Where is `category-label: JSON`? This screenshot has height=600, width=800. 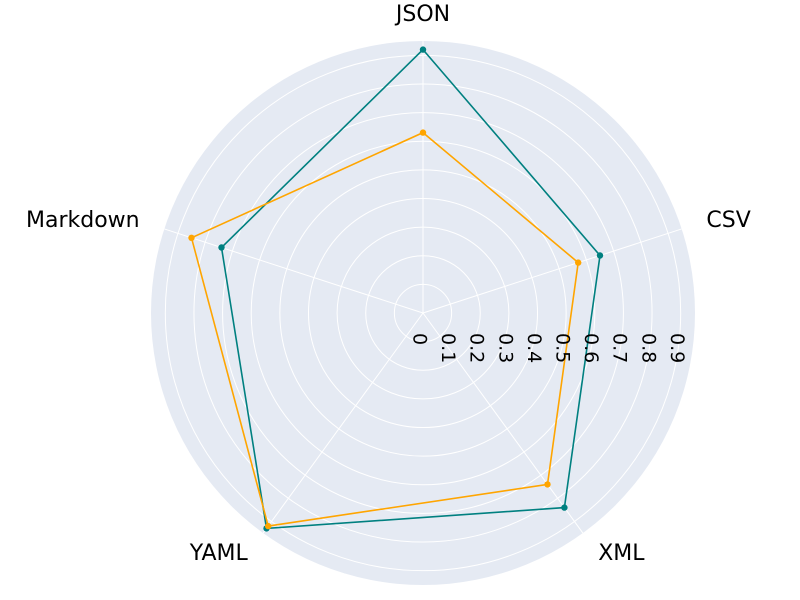 category-label: JSON is located at coordinates (422, 14).